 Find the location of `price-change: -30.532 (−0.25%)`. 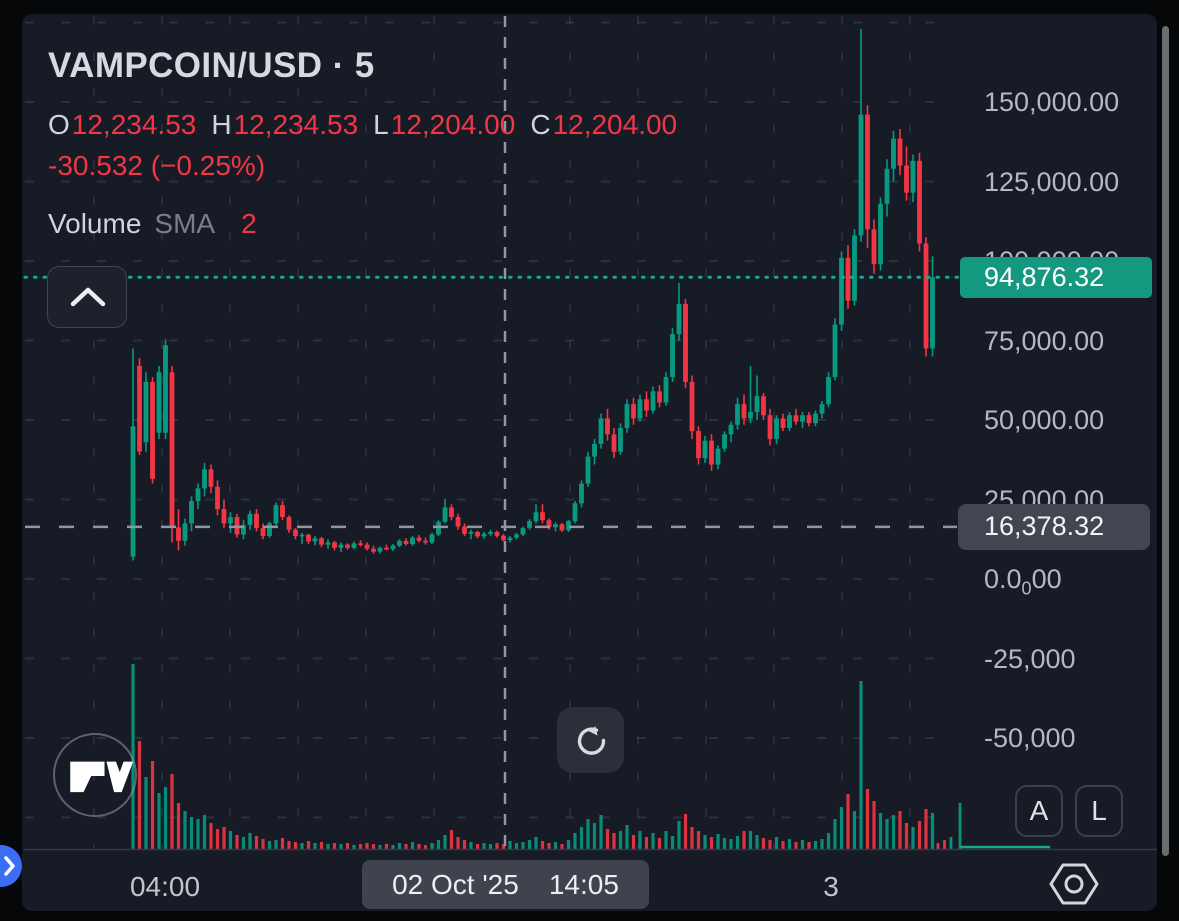

price-change: -30.532 (−0.25%) is located at coordinates (157, 165).